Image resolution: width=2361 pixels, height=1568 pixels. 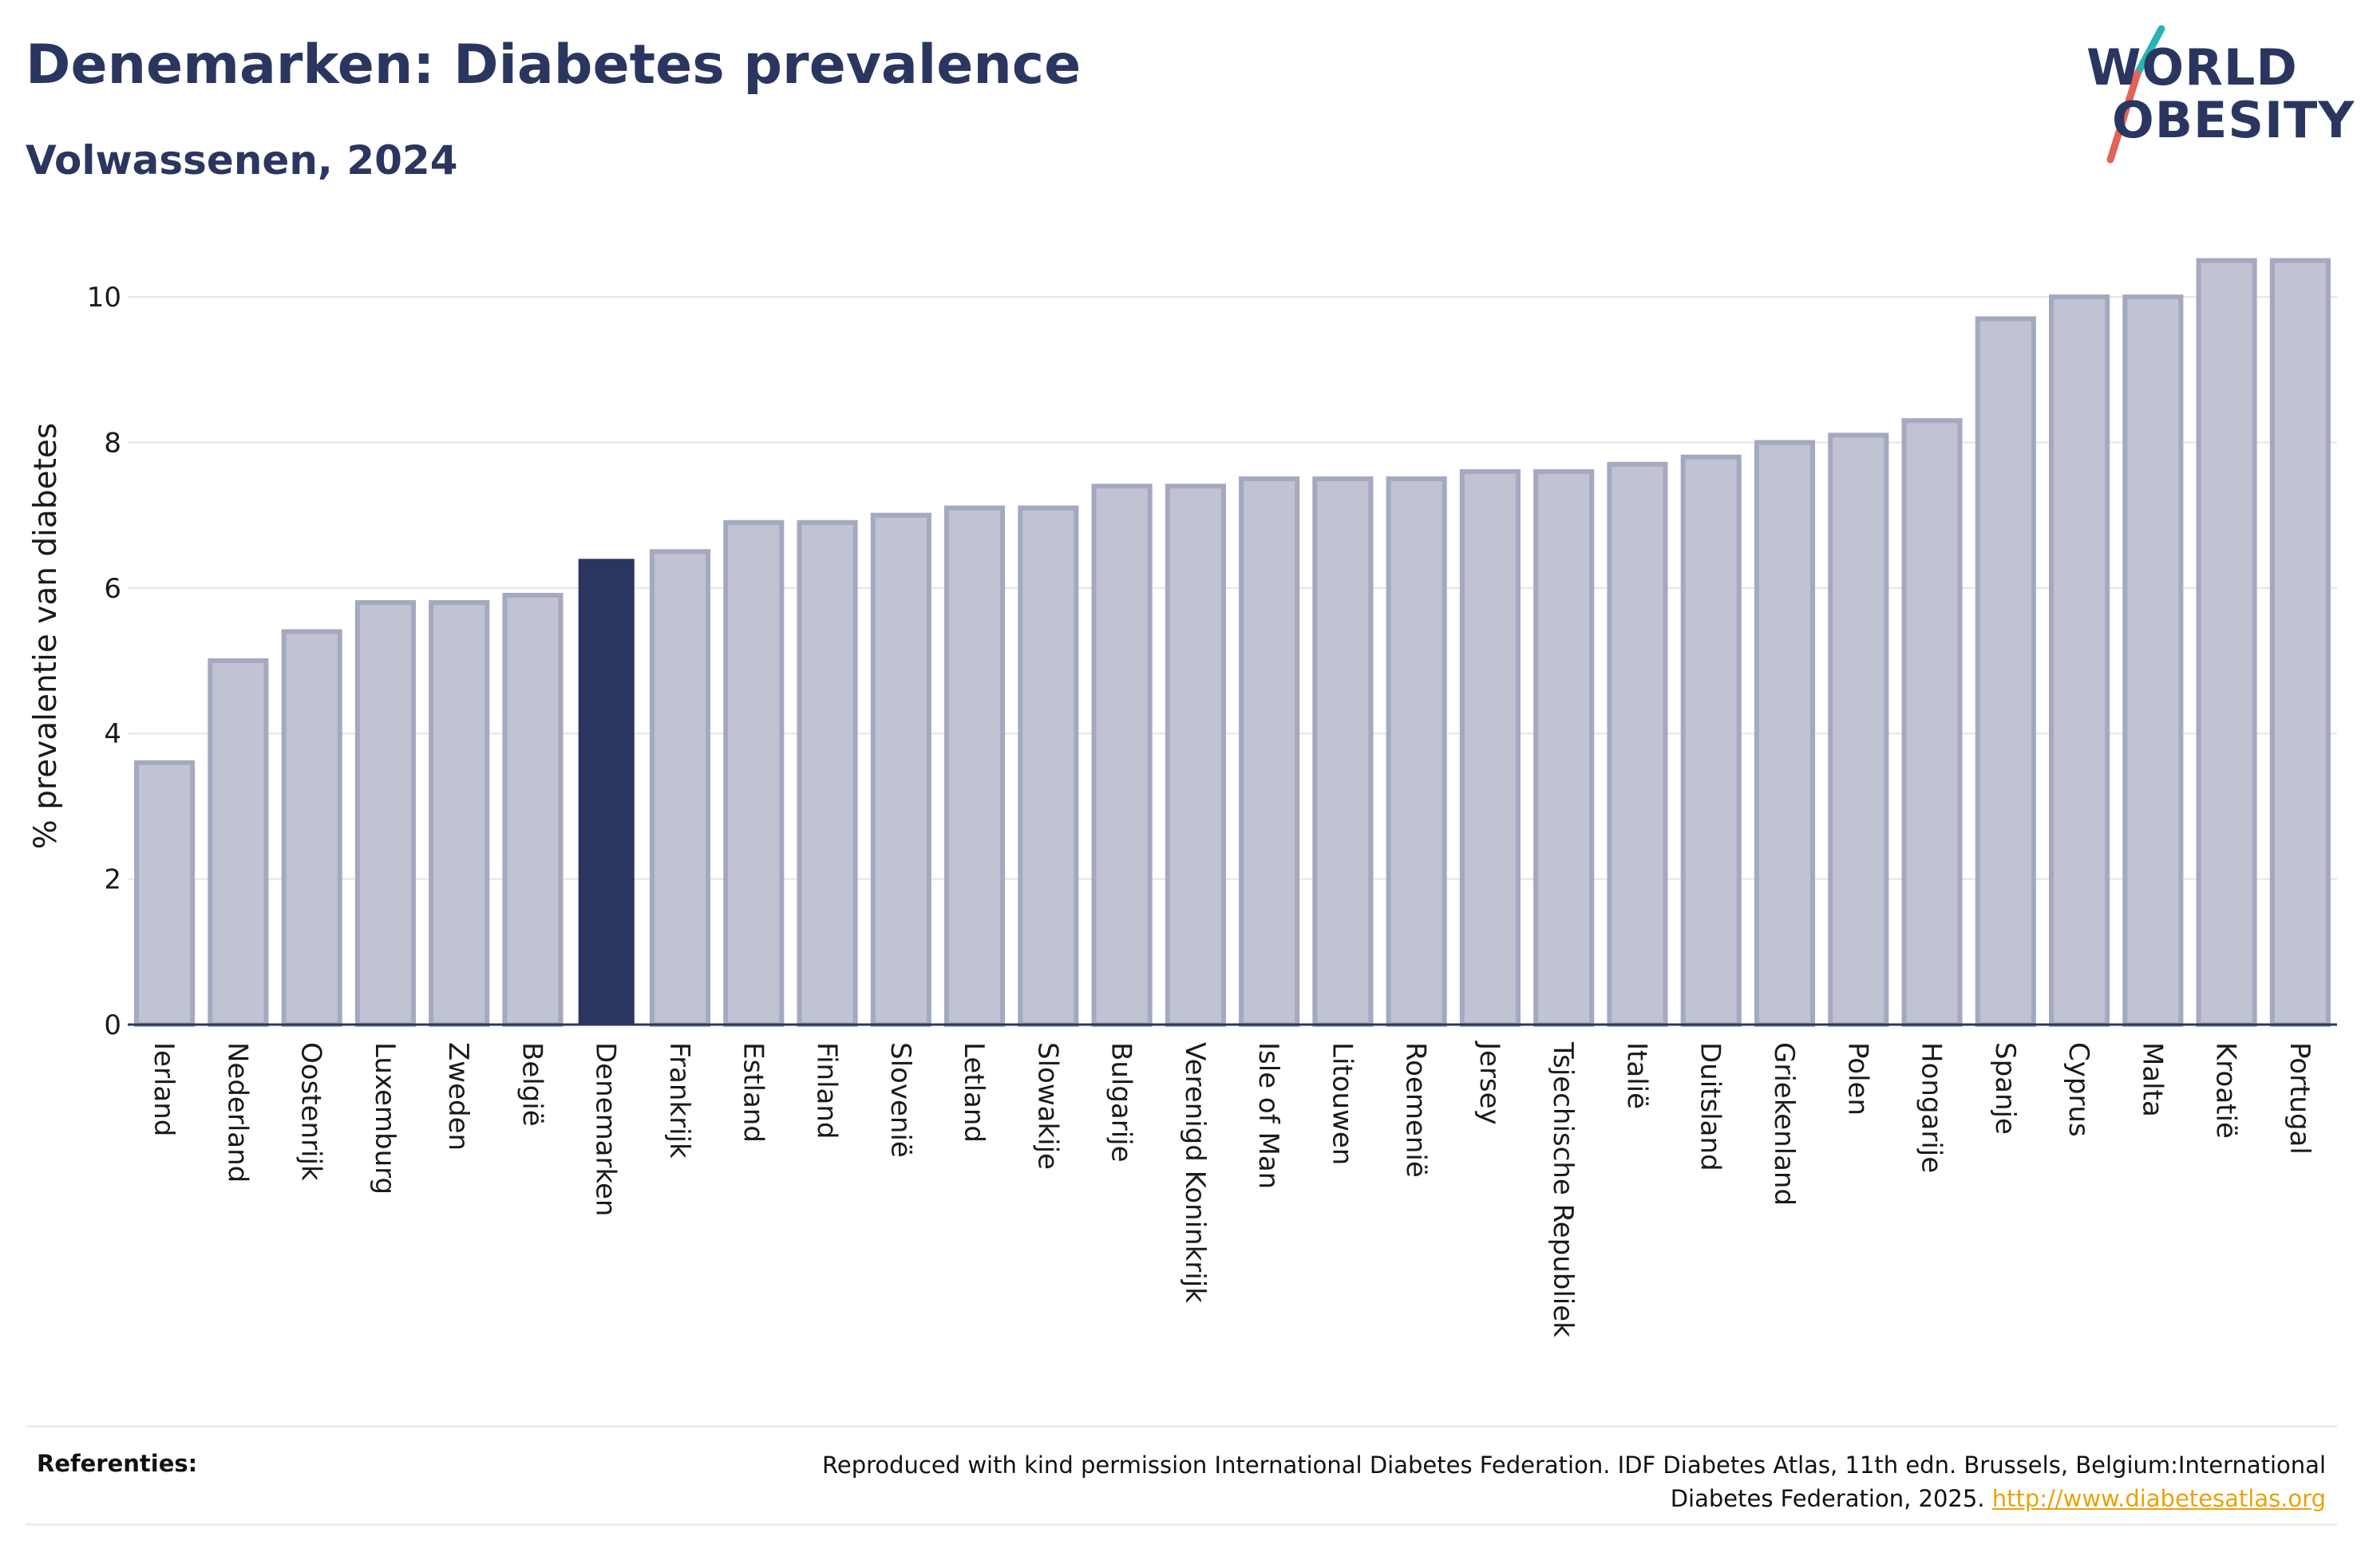 What do you see at coordinates (1710, 1106) in the screenshot?
I see `x-tick-label: Duitsland` at bounding box center [1710, 1106].